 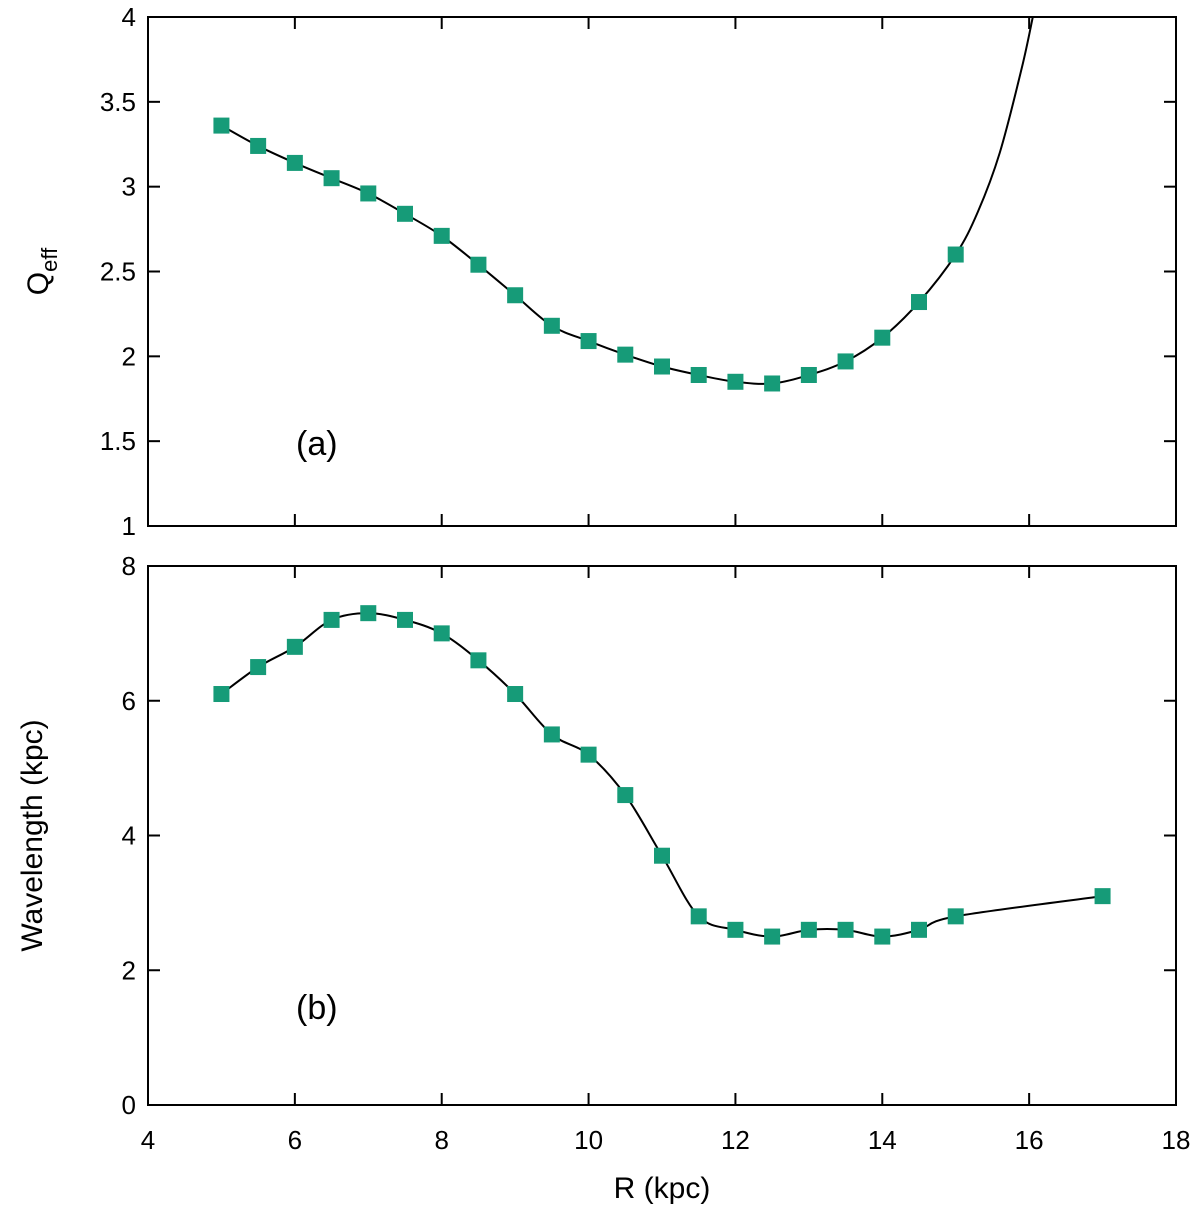 What do you see at coordinates (38, 283) in the screenshot?
I see `y-axis-title-main: Q` at bounding box center [38, 283].